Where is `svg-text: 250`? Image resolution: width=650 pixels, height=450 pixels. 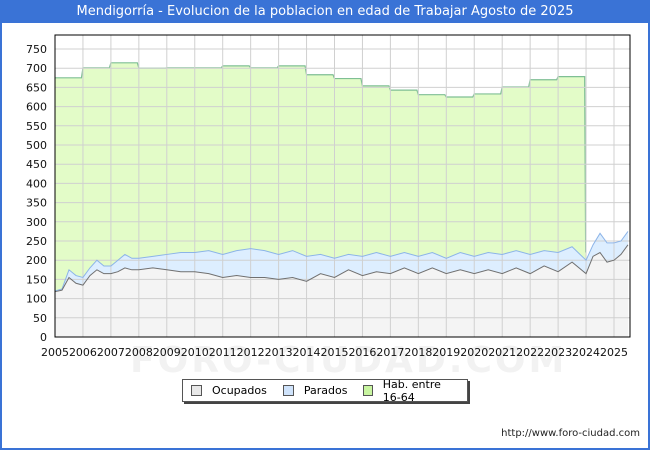 svg-text: 250 is located at coordinates (36, 241).